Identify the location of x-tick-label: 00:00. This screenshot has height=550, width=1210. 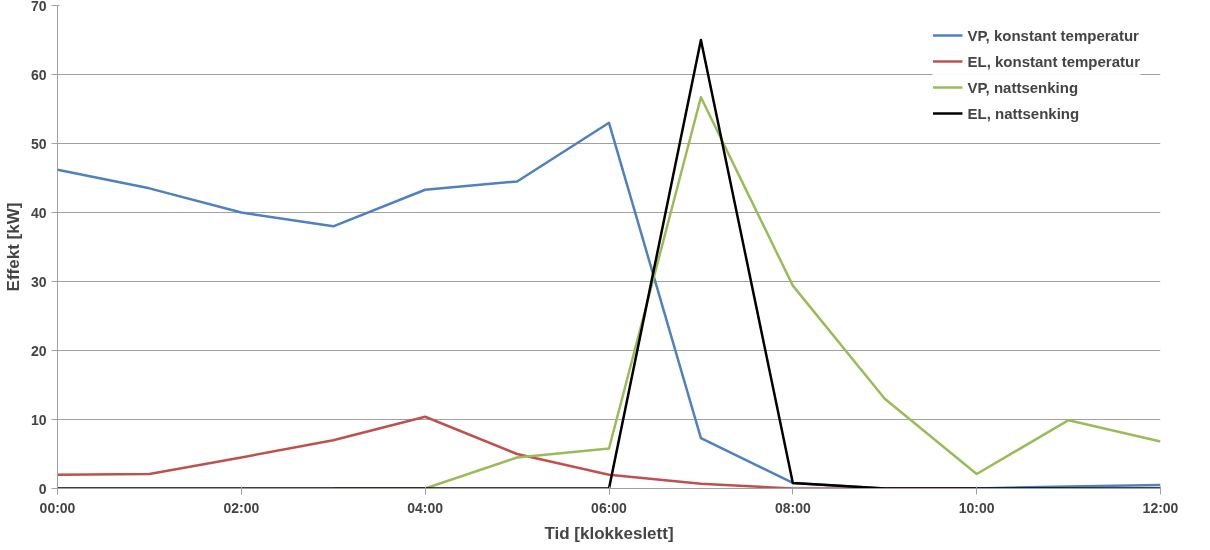
(57, 507).